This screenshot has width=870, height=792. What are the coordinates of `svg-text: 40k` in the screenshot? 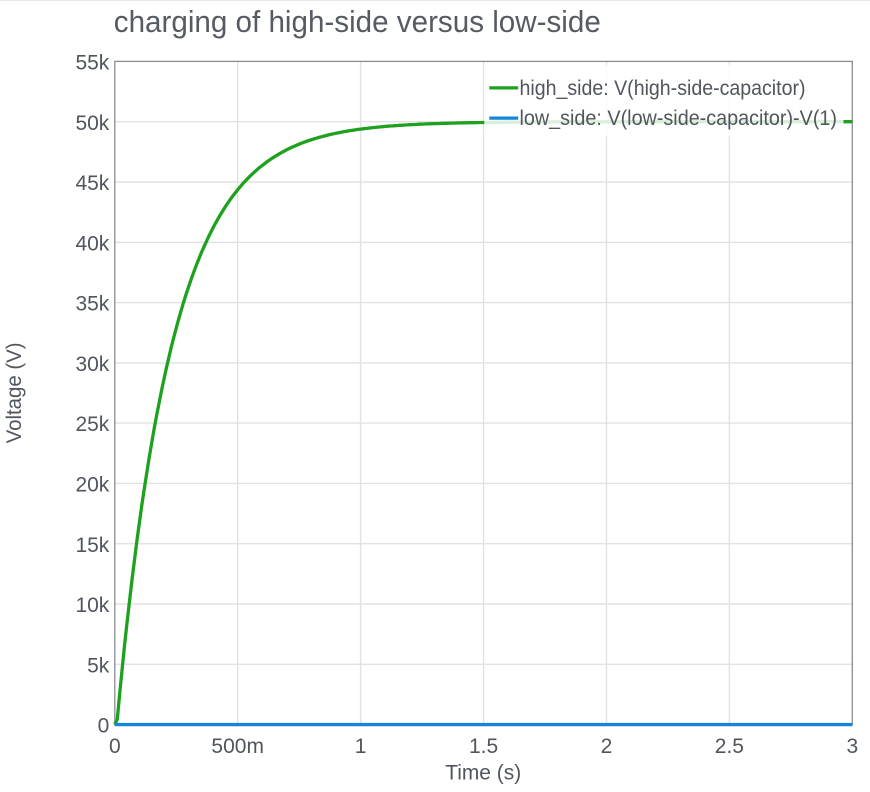 It's located at (92, 243).